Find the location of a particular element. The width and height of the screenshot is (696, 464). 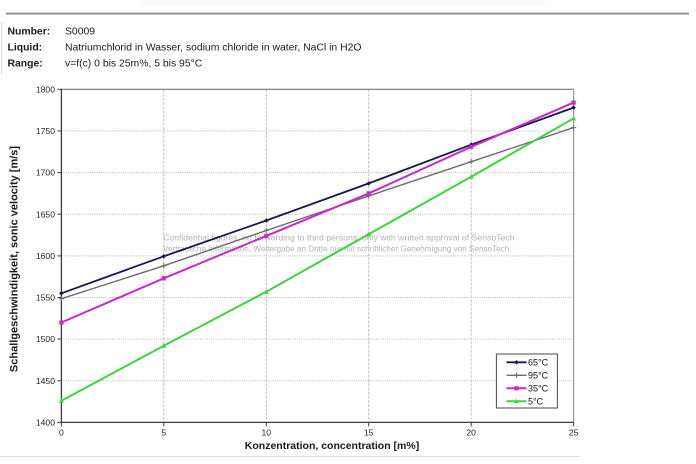

svg-text: 5 is located at coordinates (163, 432).